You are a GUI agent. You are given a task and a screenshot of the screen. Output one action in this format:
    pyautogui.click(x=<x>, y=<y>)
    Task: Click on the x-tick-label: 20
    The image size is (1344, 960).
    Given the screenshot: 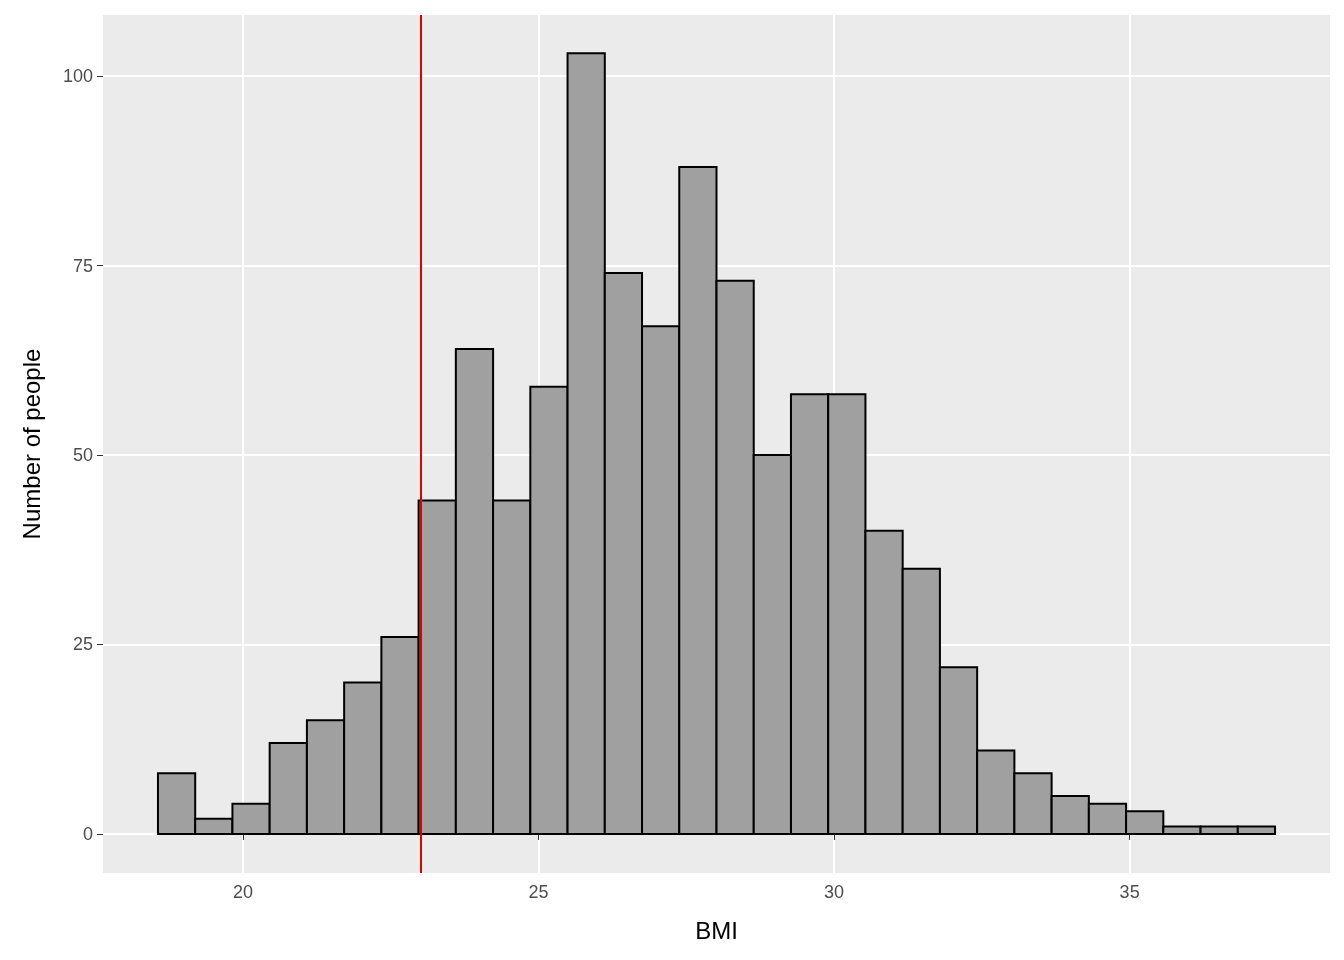 What is the action you would take?
    pyautogui.click(x=243, y=892)
    